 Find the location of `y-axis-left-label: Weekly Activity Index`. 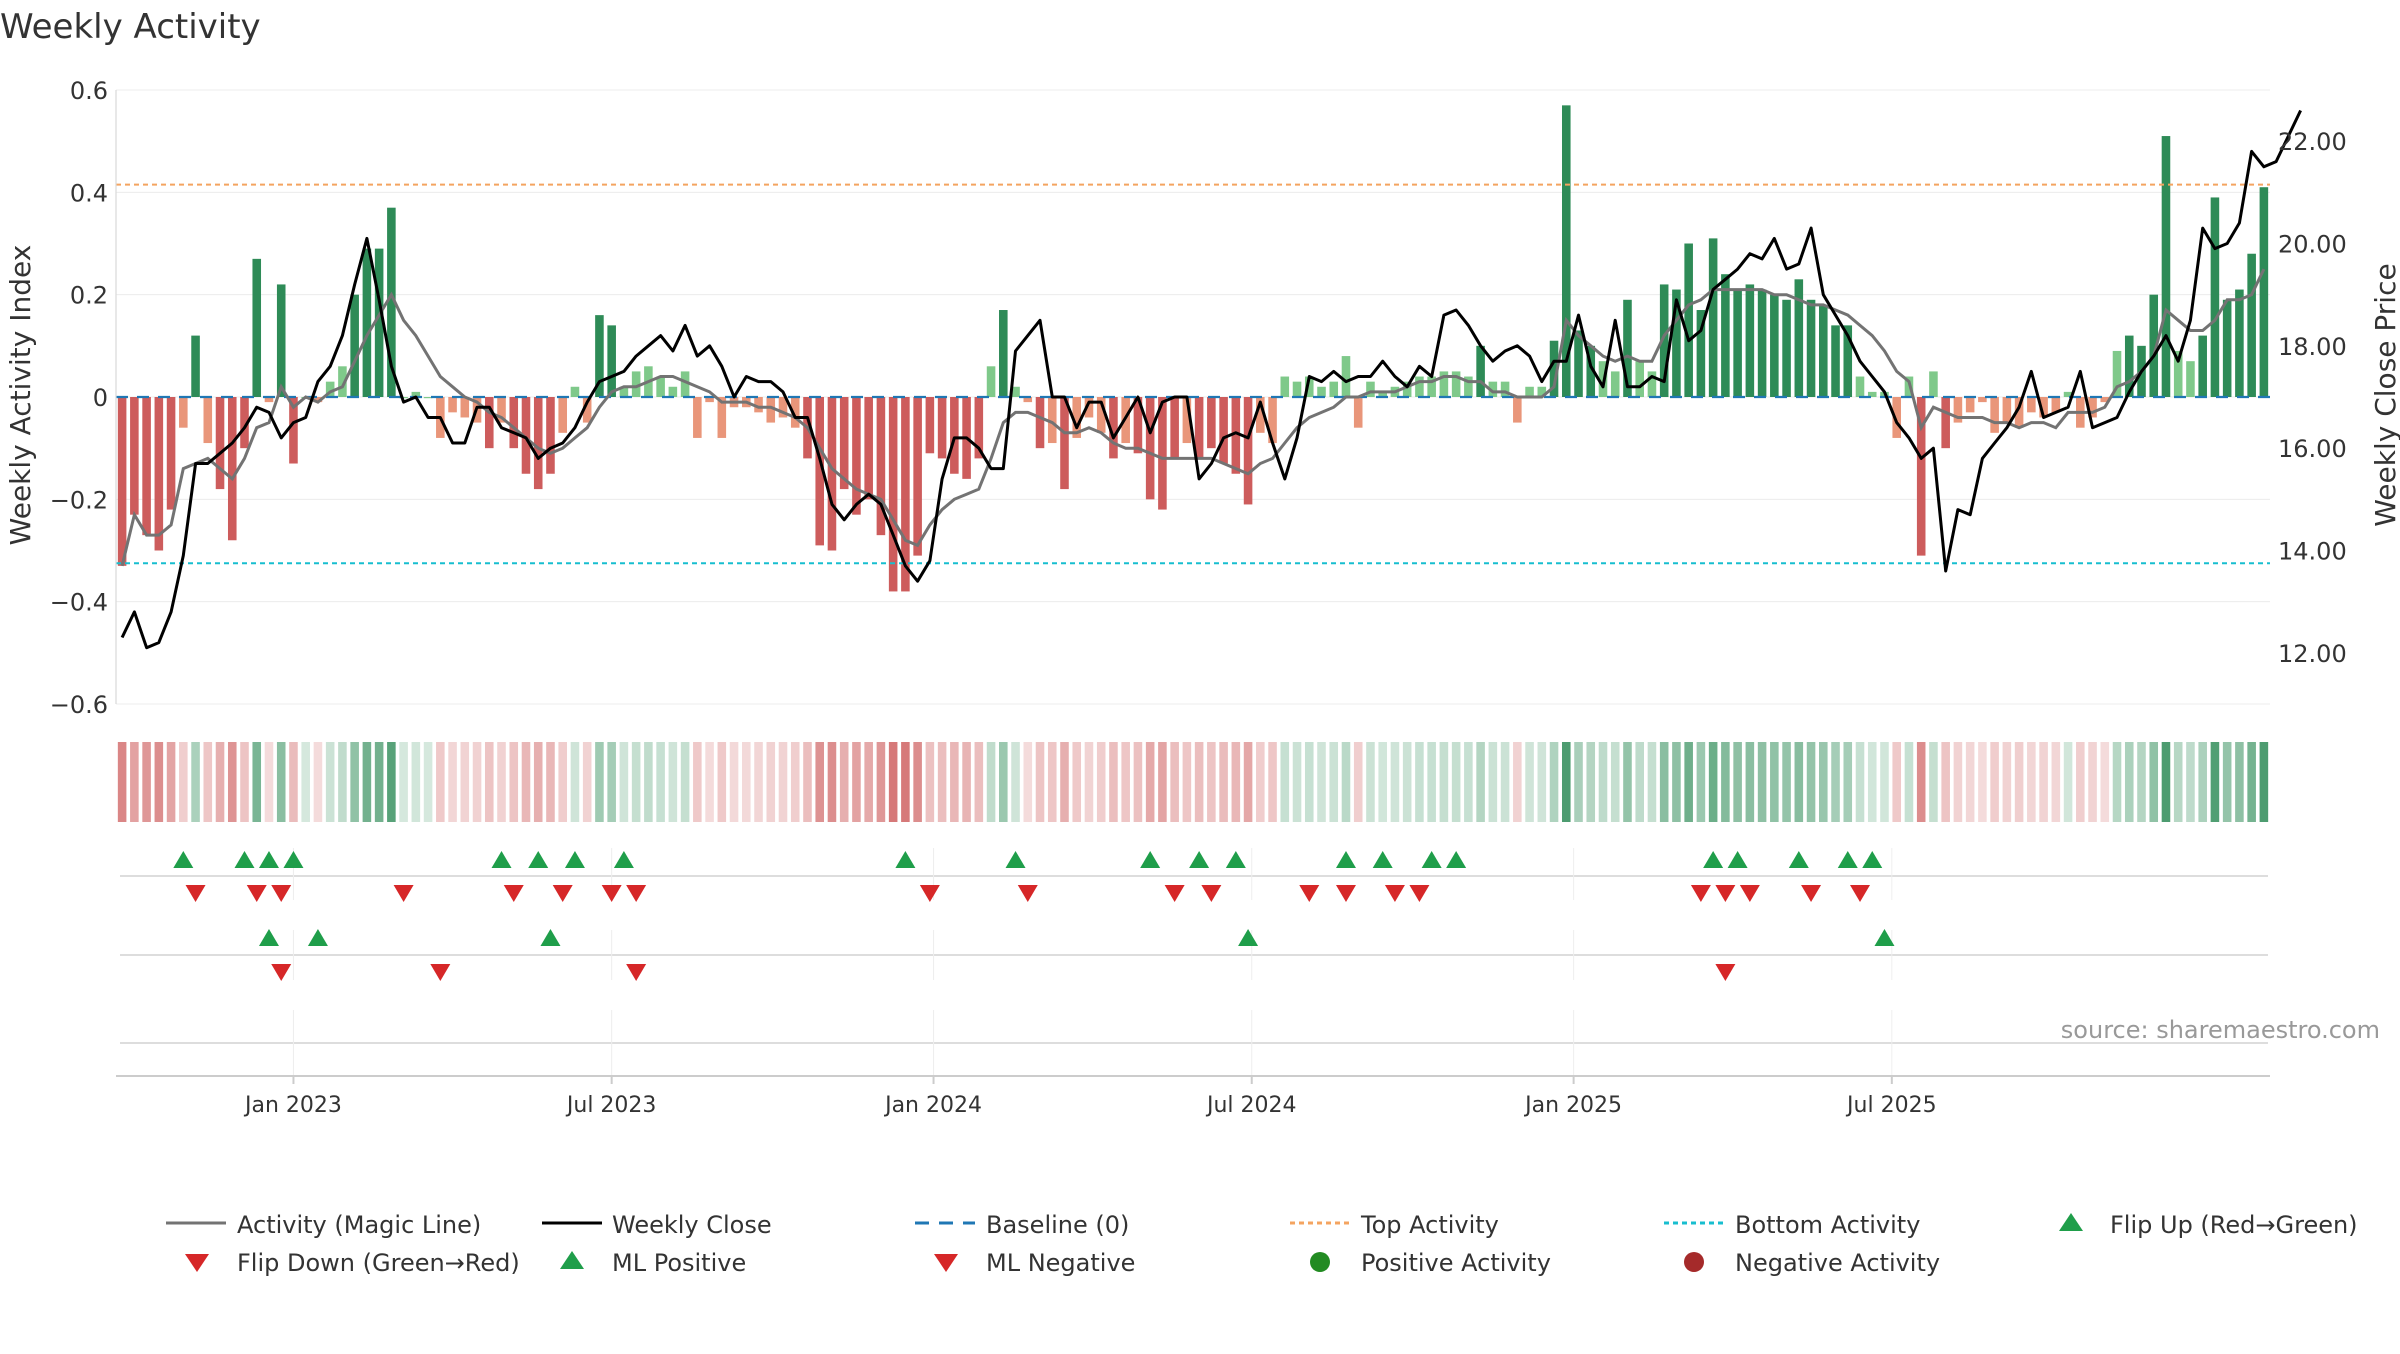

y-axis-left-label: Weekly Activity Index is located at coordinates (20, 395).